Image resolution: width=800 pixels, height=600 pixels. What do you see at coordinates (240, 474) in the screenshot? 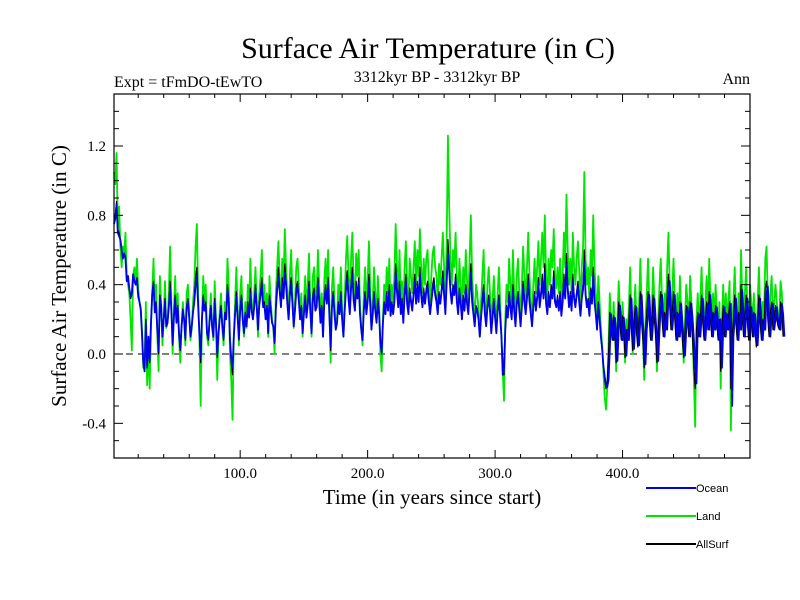
I see `x-tick-label: 100.0` at bounding box center [240, 474].